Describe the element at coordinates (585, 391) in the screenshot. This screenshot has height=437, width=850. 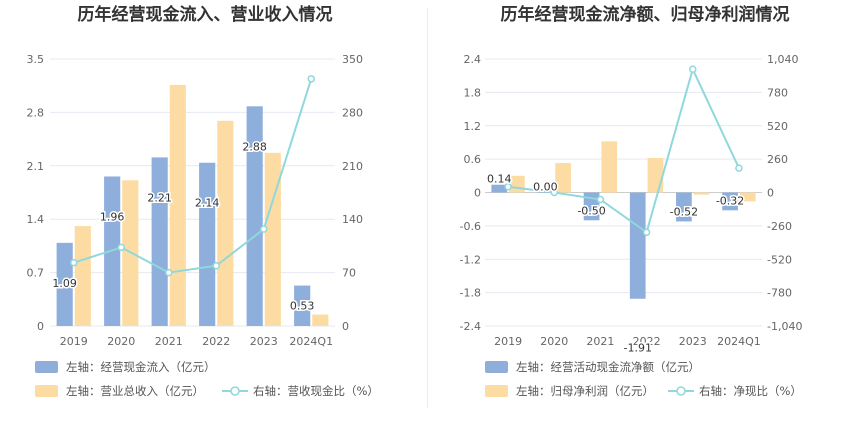
I see `legend-label: 左轴：归母净利润（亿元）` at that location.